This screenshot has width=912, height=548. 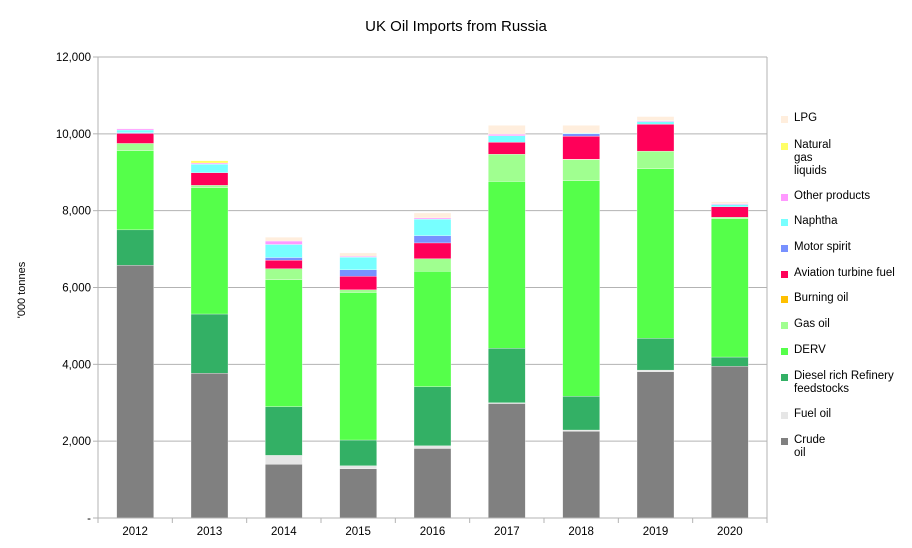 What do you see at coordinates (210, 532) in the screenshot?
I see `x-tick-label: 2013` at bounding box center [210, 532].